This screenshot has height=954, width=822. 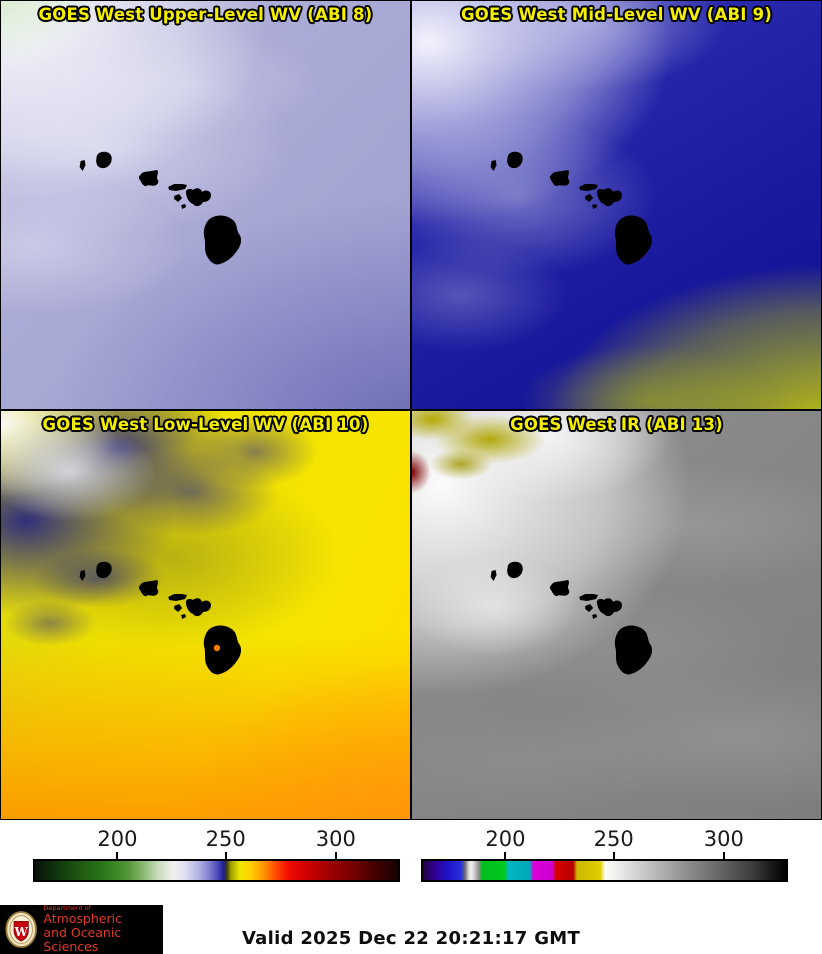 I want to click on crest-monogram: W, so click(x=21, y=932).